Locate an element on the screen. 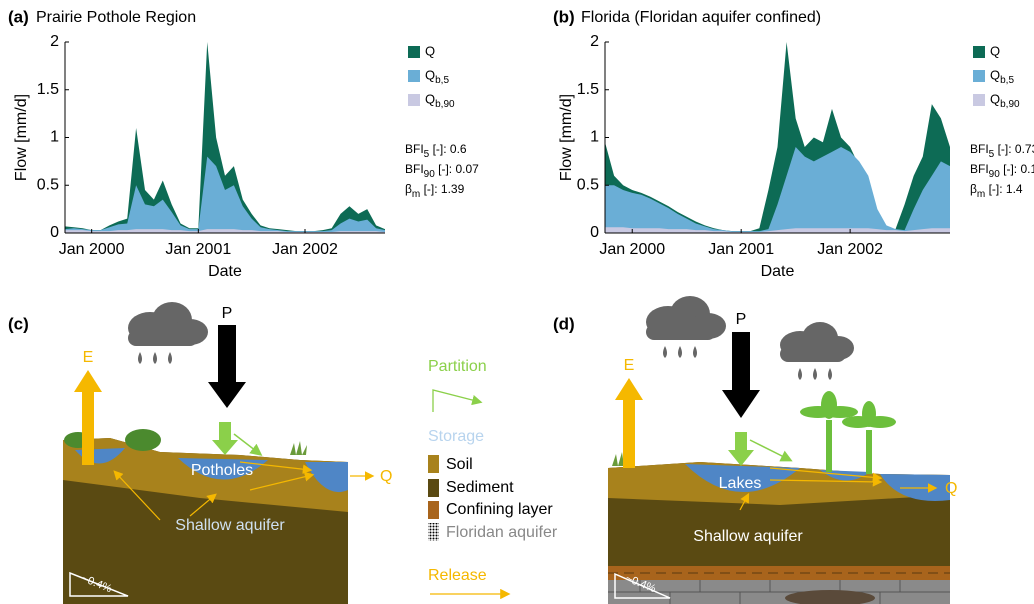  partition-icon is located at coordinates (457, 400).